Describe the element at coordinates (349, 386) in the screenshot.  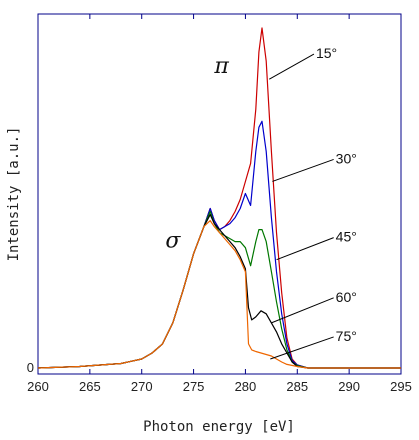
I see `x-tick-label: 290` at that location.